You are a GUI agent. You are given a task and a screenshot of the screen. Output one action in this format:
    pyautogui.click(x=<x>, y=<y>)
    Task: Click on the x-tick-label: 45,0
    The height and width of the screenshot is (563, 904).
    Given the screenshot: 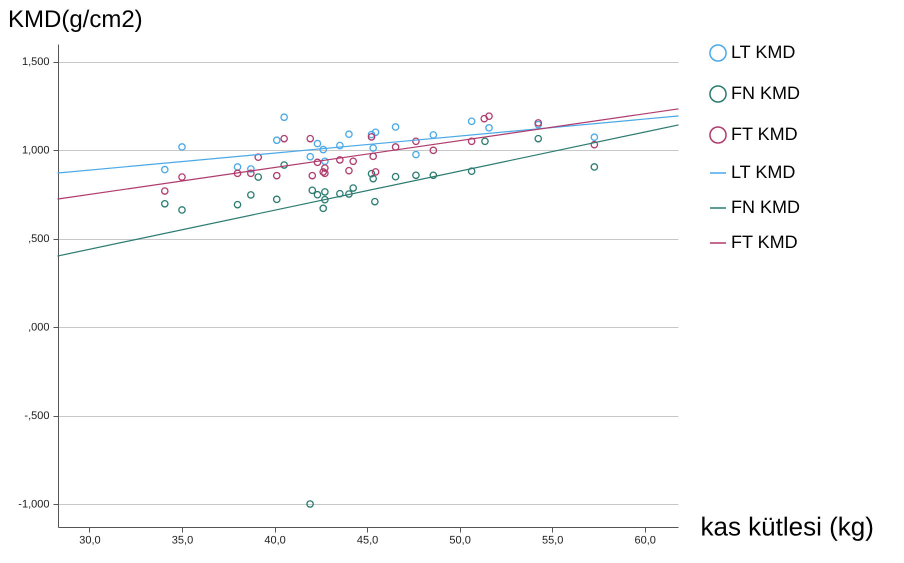 What is the action you would take?
    pyautogui.click(x=367, y=540)
    